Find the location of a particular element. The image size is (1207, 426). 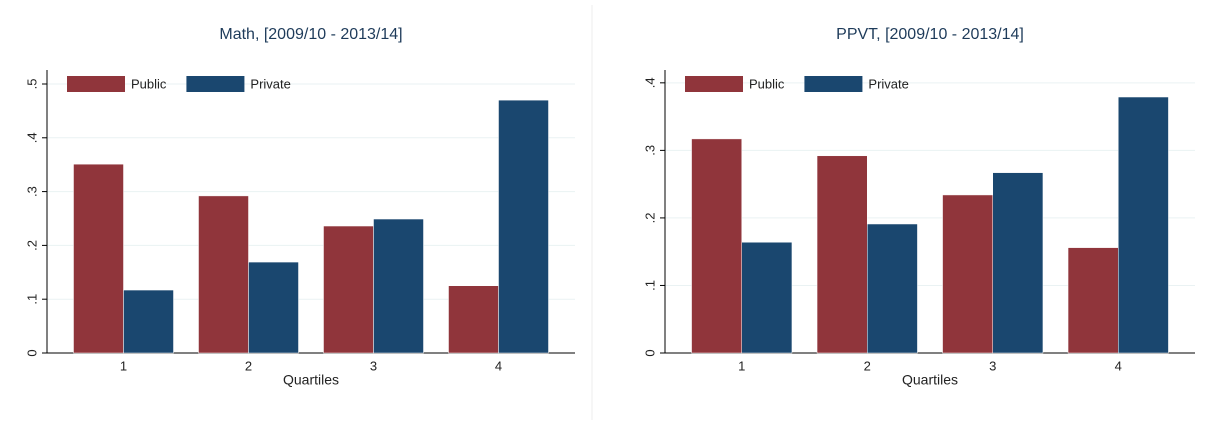

chart-title: PPVT, [2009/10 - 2013/14] is located at coordinates (930, 34).